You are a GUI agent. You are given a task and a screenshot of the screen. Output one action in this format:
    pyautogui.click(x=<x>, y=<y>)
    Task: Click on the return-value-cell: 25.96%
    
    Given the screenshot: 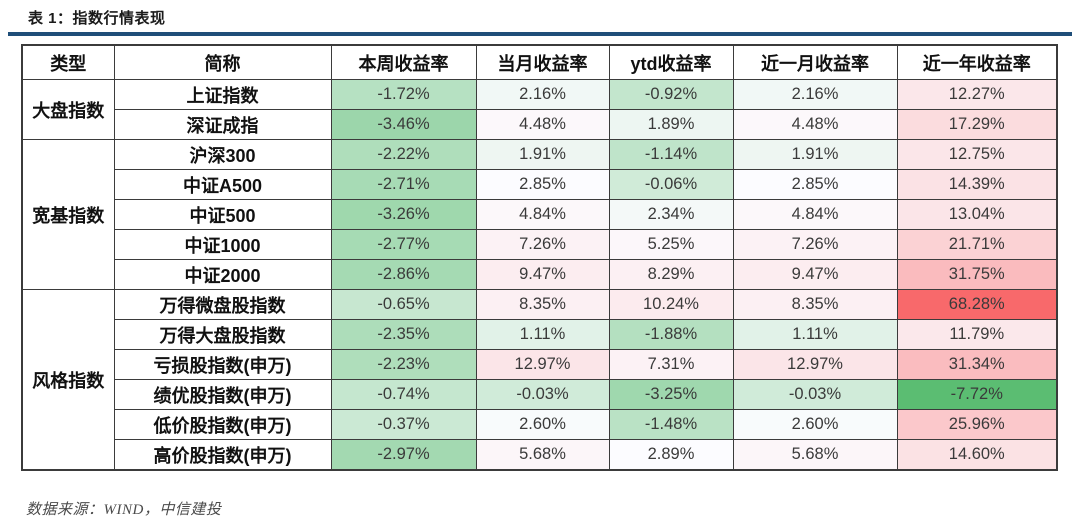 What is the action you would take?
    pyautogui.click(x=977, y=424)
    